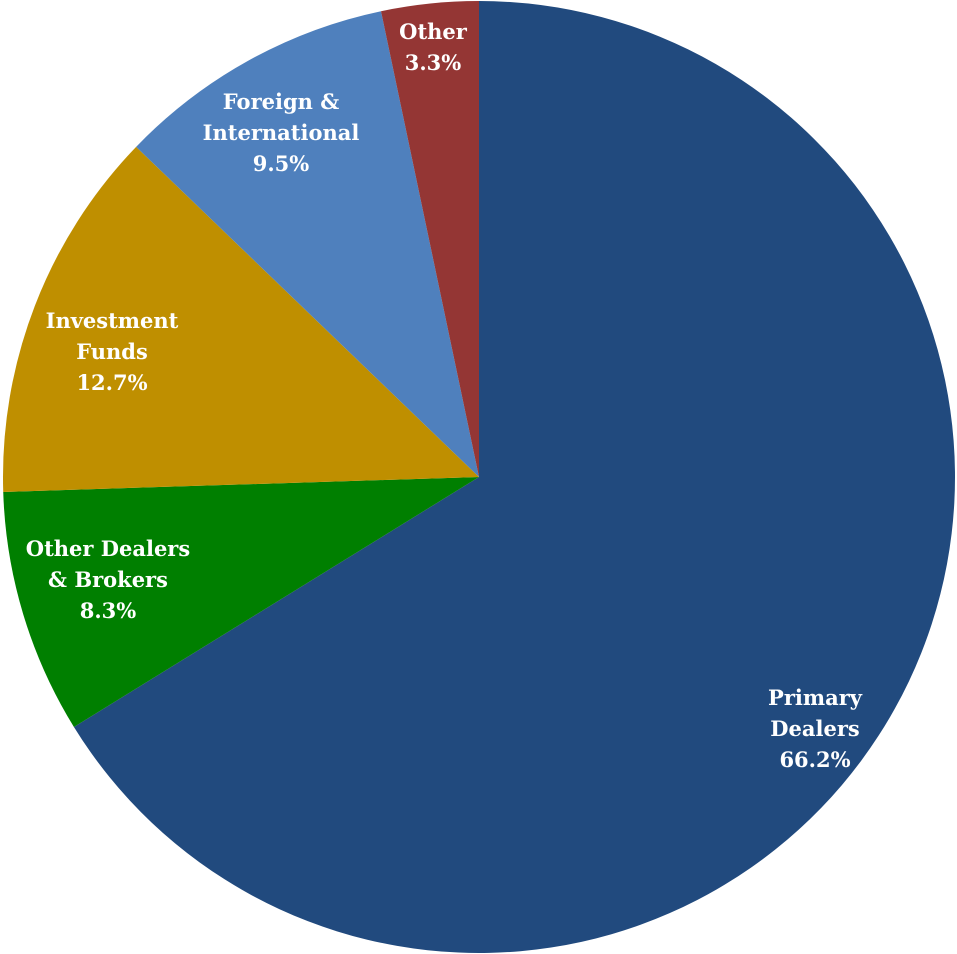 The height and width of the screenshot is (954, 957). I want to click on slice-value-label: 12.7%, so click(111, 382).